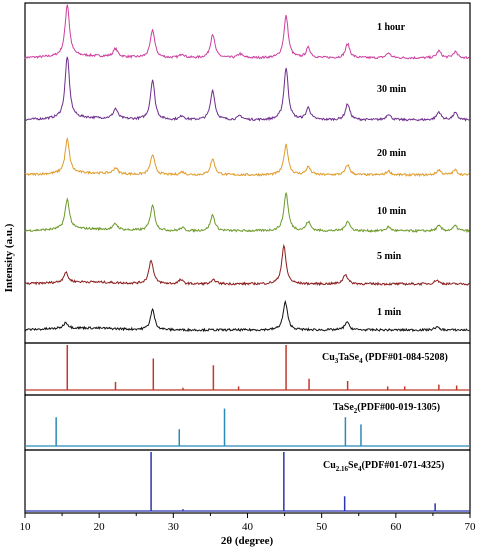 This screenshot has height=550, width=478. Describe the element at coordinates (392, 153) in the screenshot. I see `series-label: 20 min` at that location.